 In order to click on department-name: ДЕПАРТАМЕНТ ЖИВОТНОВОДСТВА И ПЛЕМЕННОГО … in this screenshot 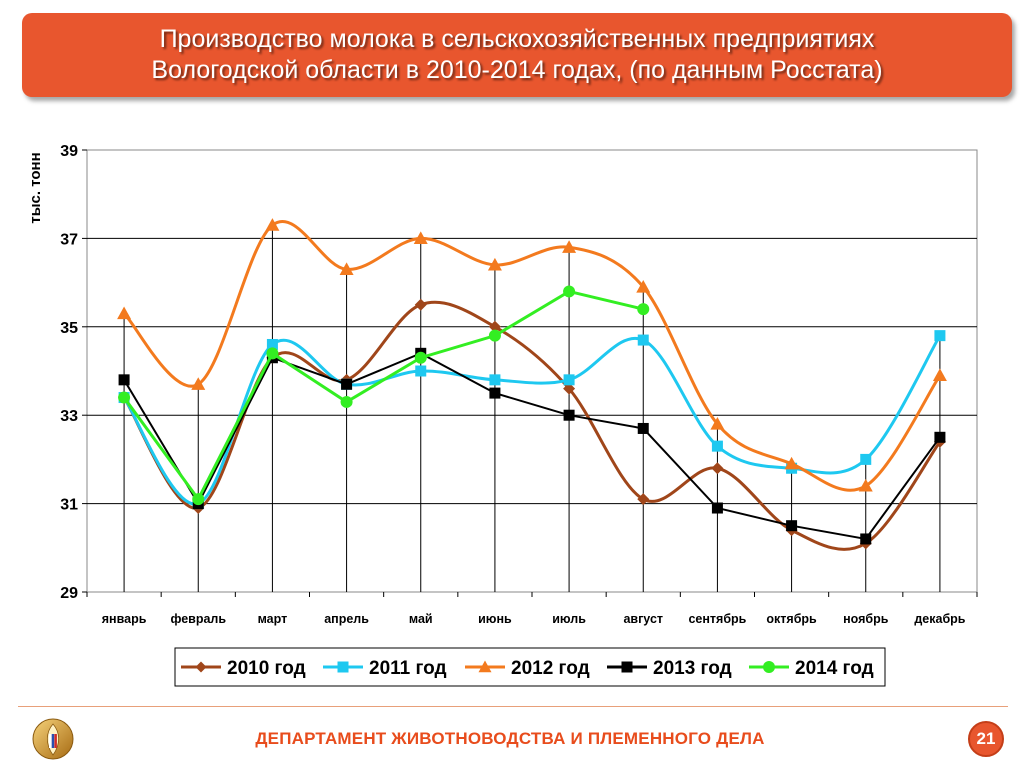, I will do `click(510, 738)`.